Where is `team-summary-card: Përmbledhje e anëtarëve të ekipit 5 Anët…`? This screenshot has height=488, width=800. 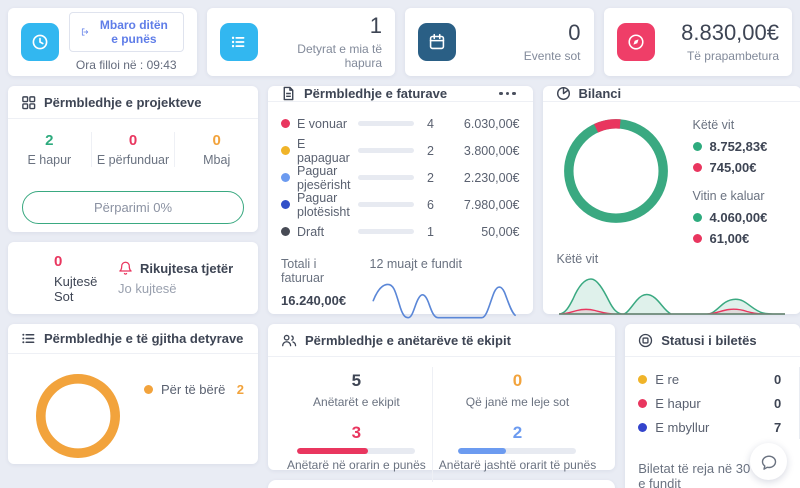
team-summary-card: Përmbledhje e anëtarëve të ekipit 5 Anët… is located at coordinates (442, 403).